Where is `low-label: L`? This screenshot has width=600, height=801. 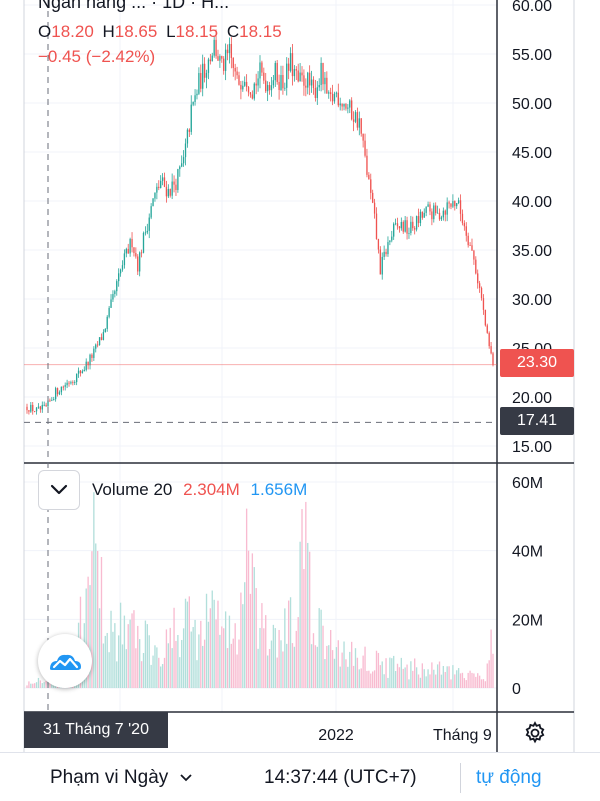 low-label: L is located at coordinates (171, 31).